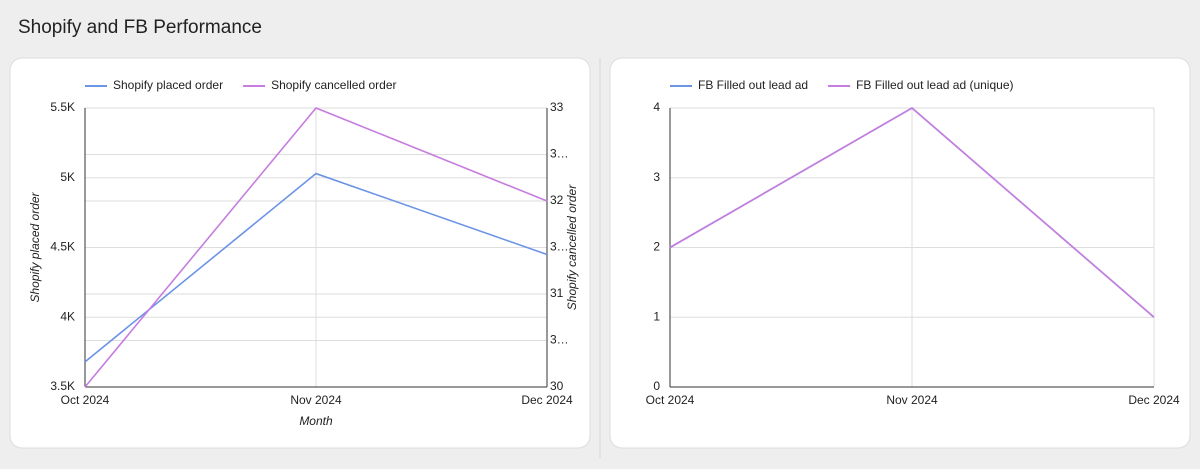 The width and height of the screenshot is (1200, 469). What do you see at coordinates (656, 247) in the screenshot?
I see `y-tick-label: 2` at bounding box center [656, 247].